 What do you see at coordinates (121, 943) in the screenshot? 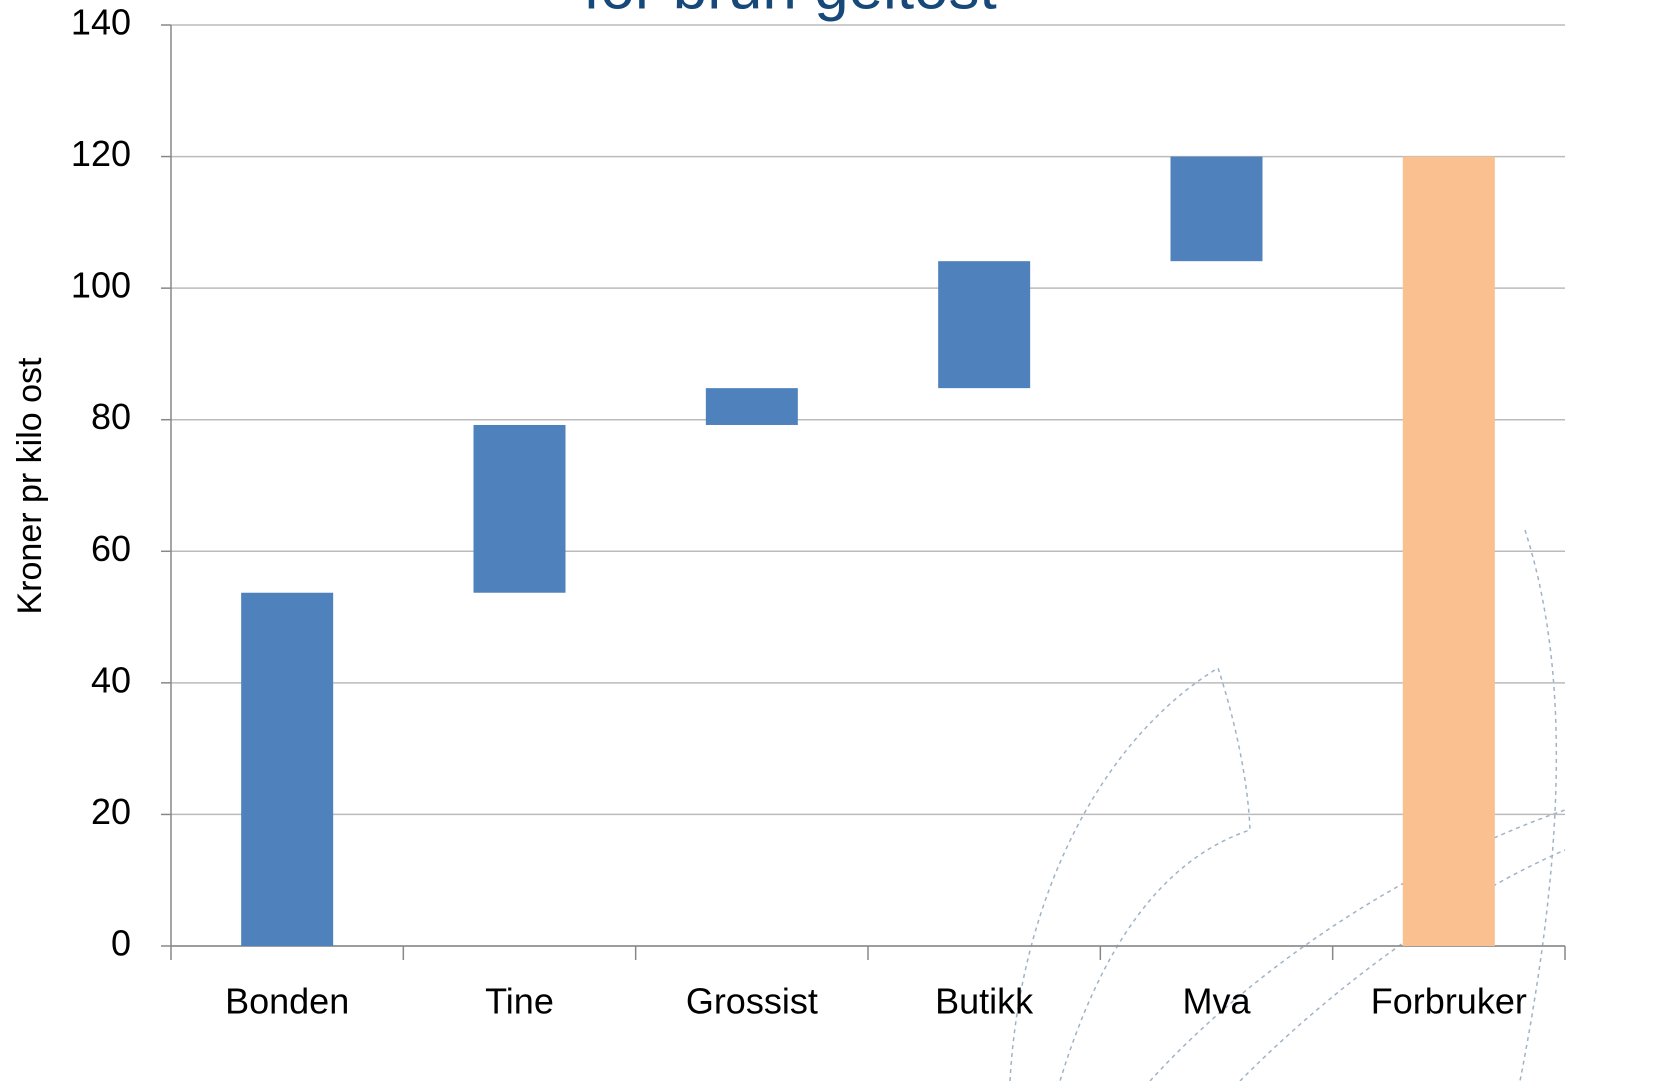
I see `y-tick-label: 0` at bounding box center [121, 943].